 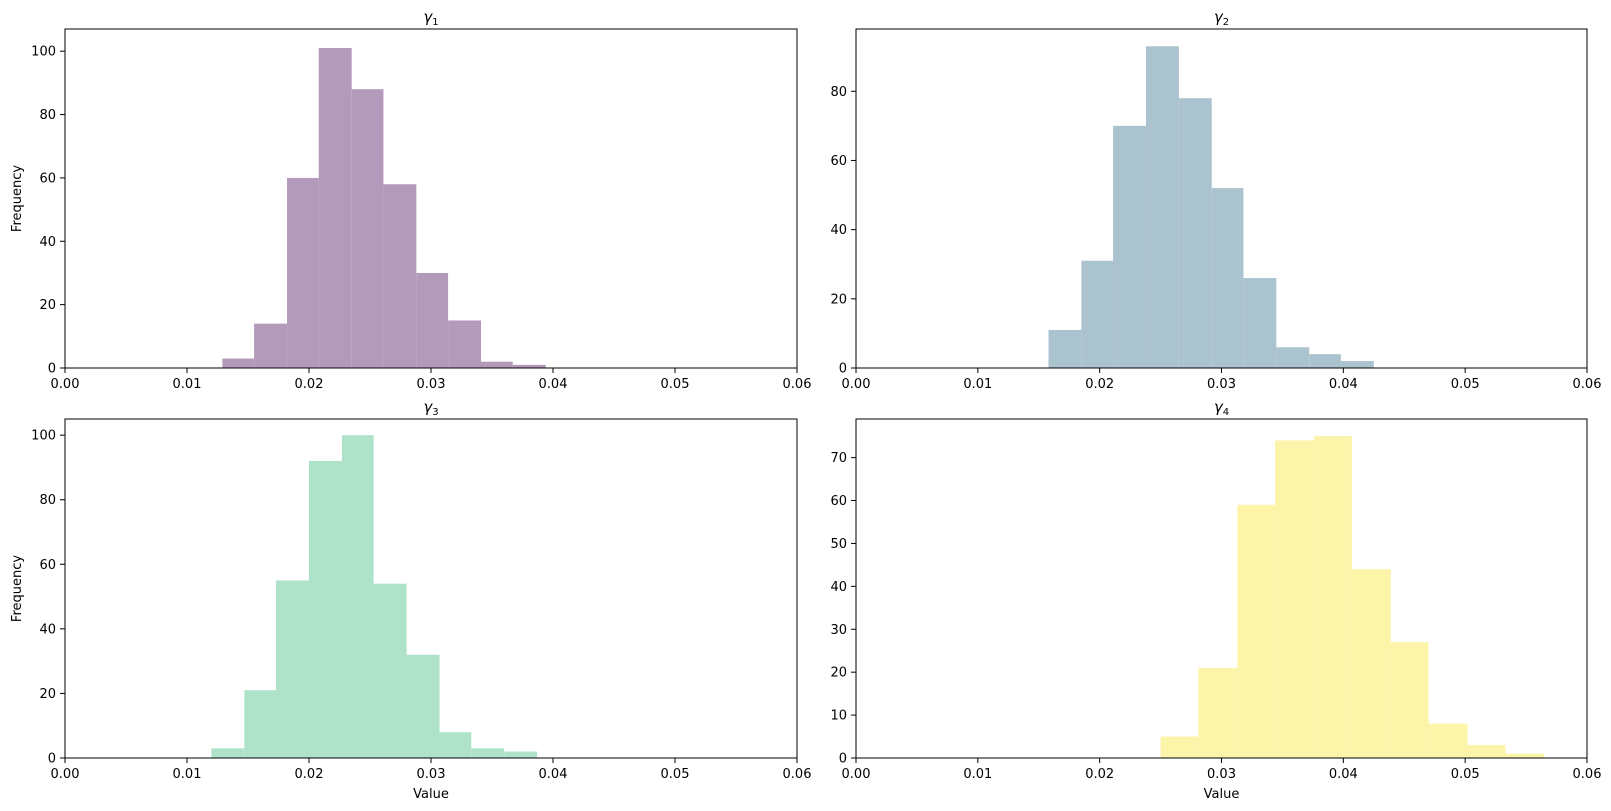 I want to click on y-tick-label: 30, so click(x=838, y=630).